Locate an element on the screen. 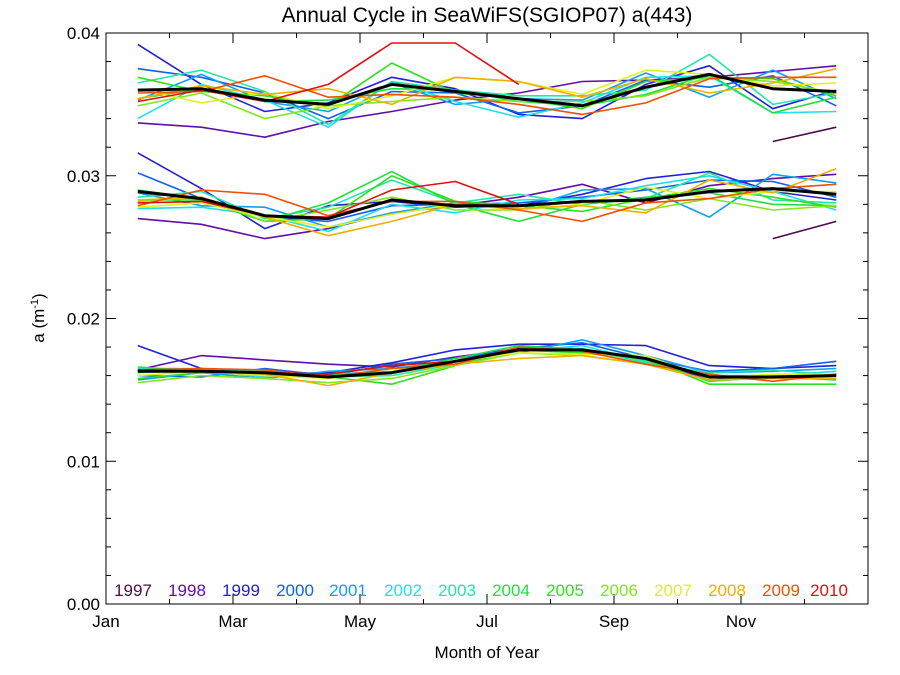 This screenshot has height=675, width=900. legend-item-2009: 2009 is located at coordinates (781, 590).